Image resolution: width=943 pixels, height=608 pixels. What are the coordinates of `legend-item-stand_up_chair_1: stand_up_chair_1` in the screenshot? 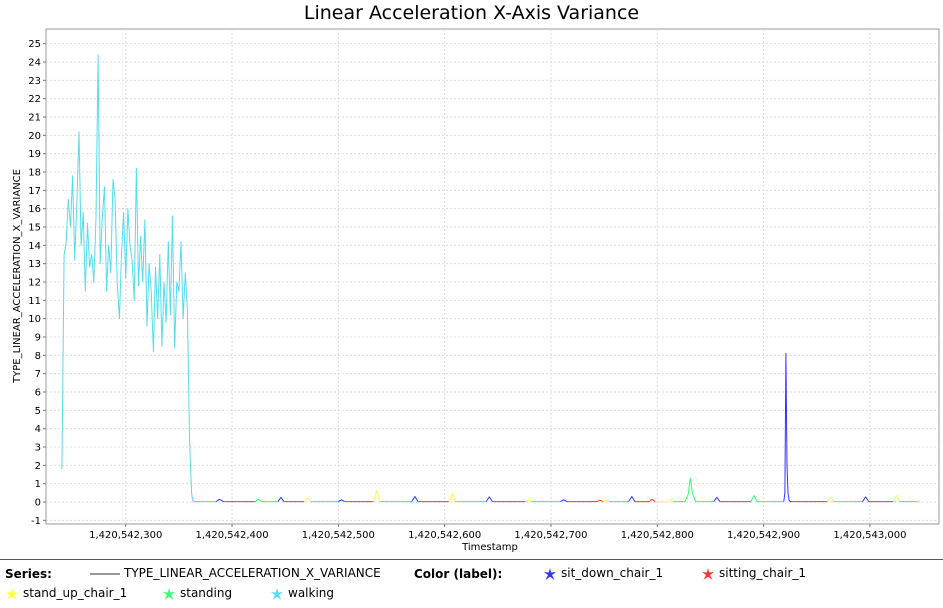 It's located at (66, 593).